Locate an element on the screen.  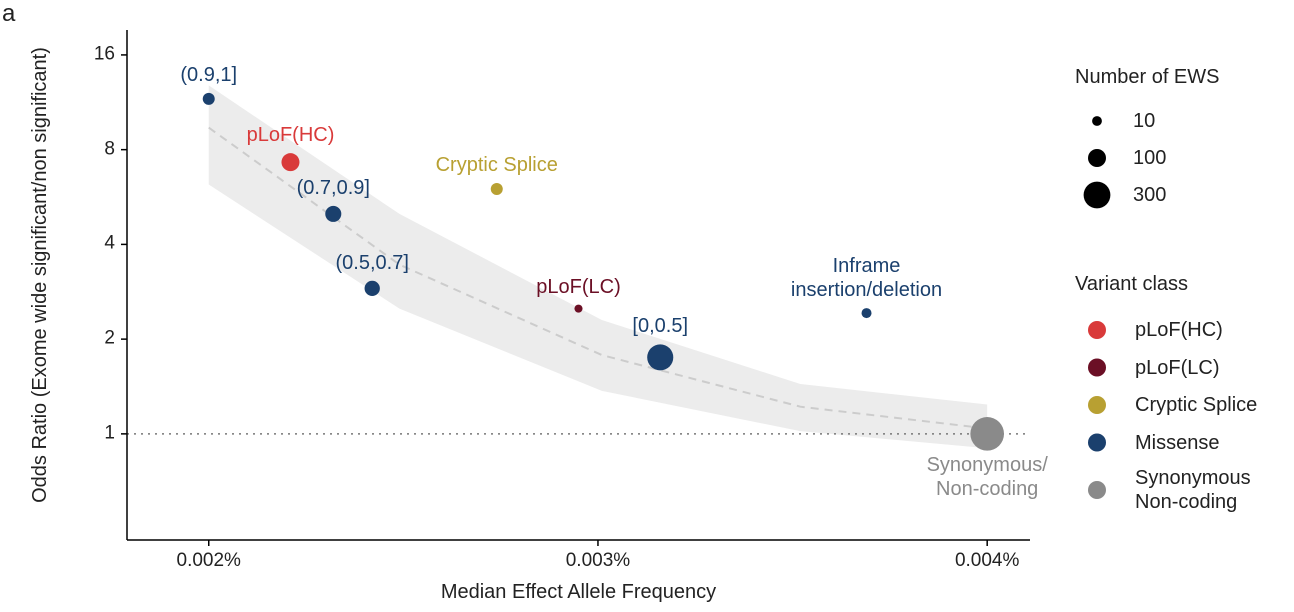
size-legend-title: Number of EWS is located at coordinates (1147, 77).